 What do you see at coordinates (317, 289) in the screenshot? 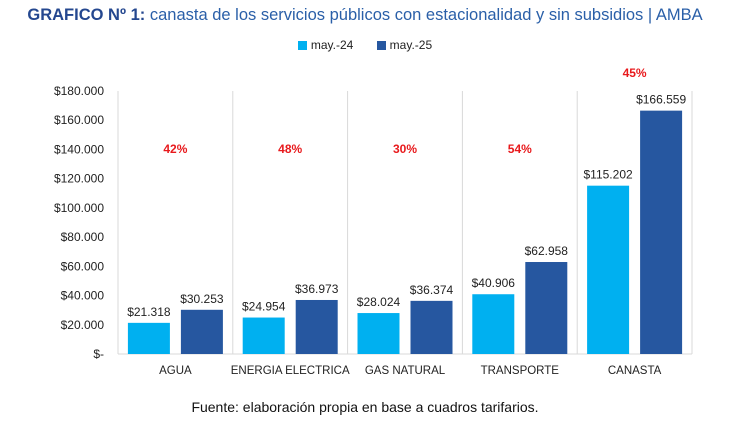
I see `data-label: $36.973` at bounding box center [317, 289].